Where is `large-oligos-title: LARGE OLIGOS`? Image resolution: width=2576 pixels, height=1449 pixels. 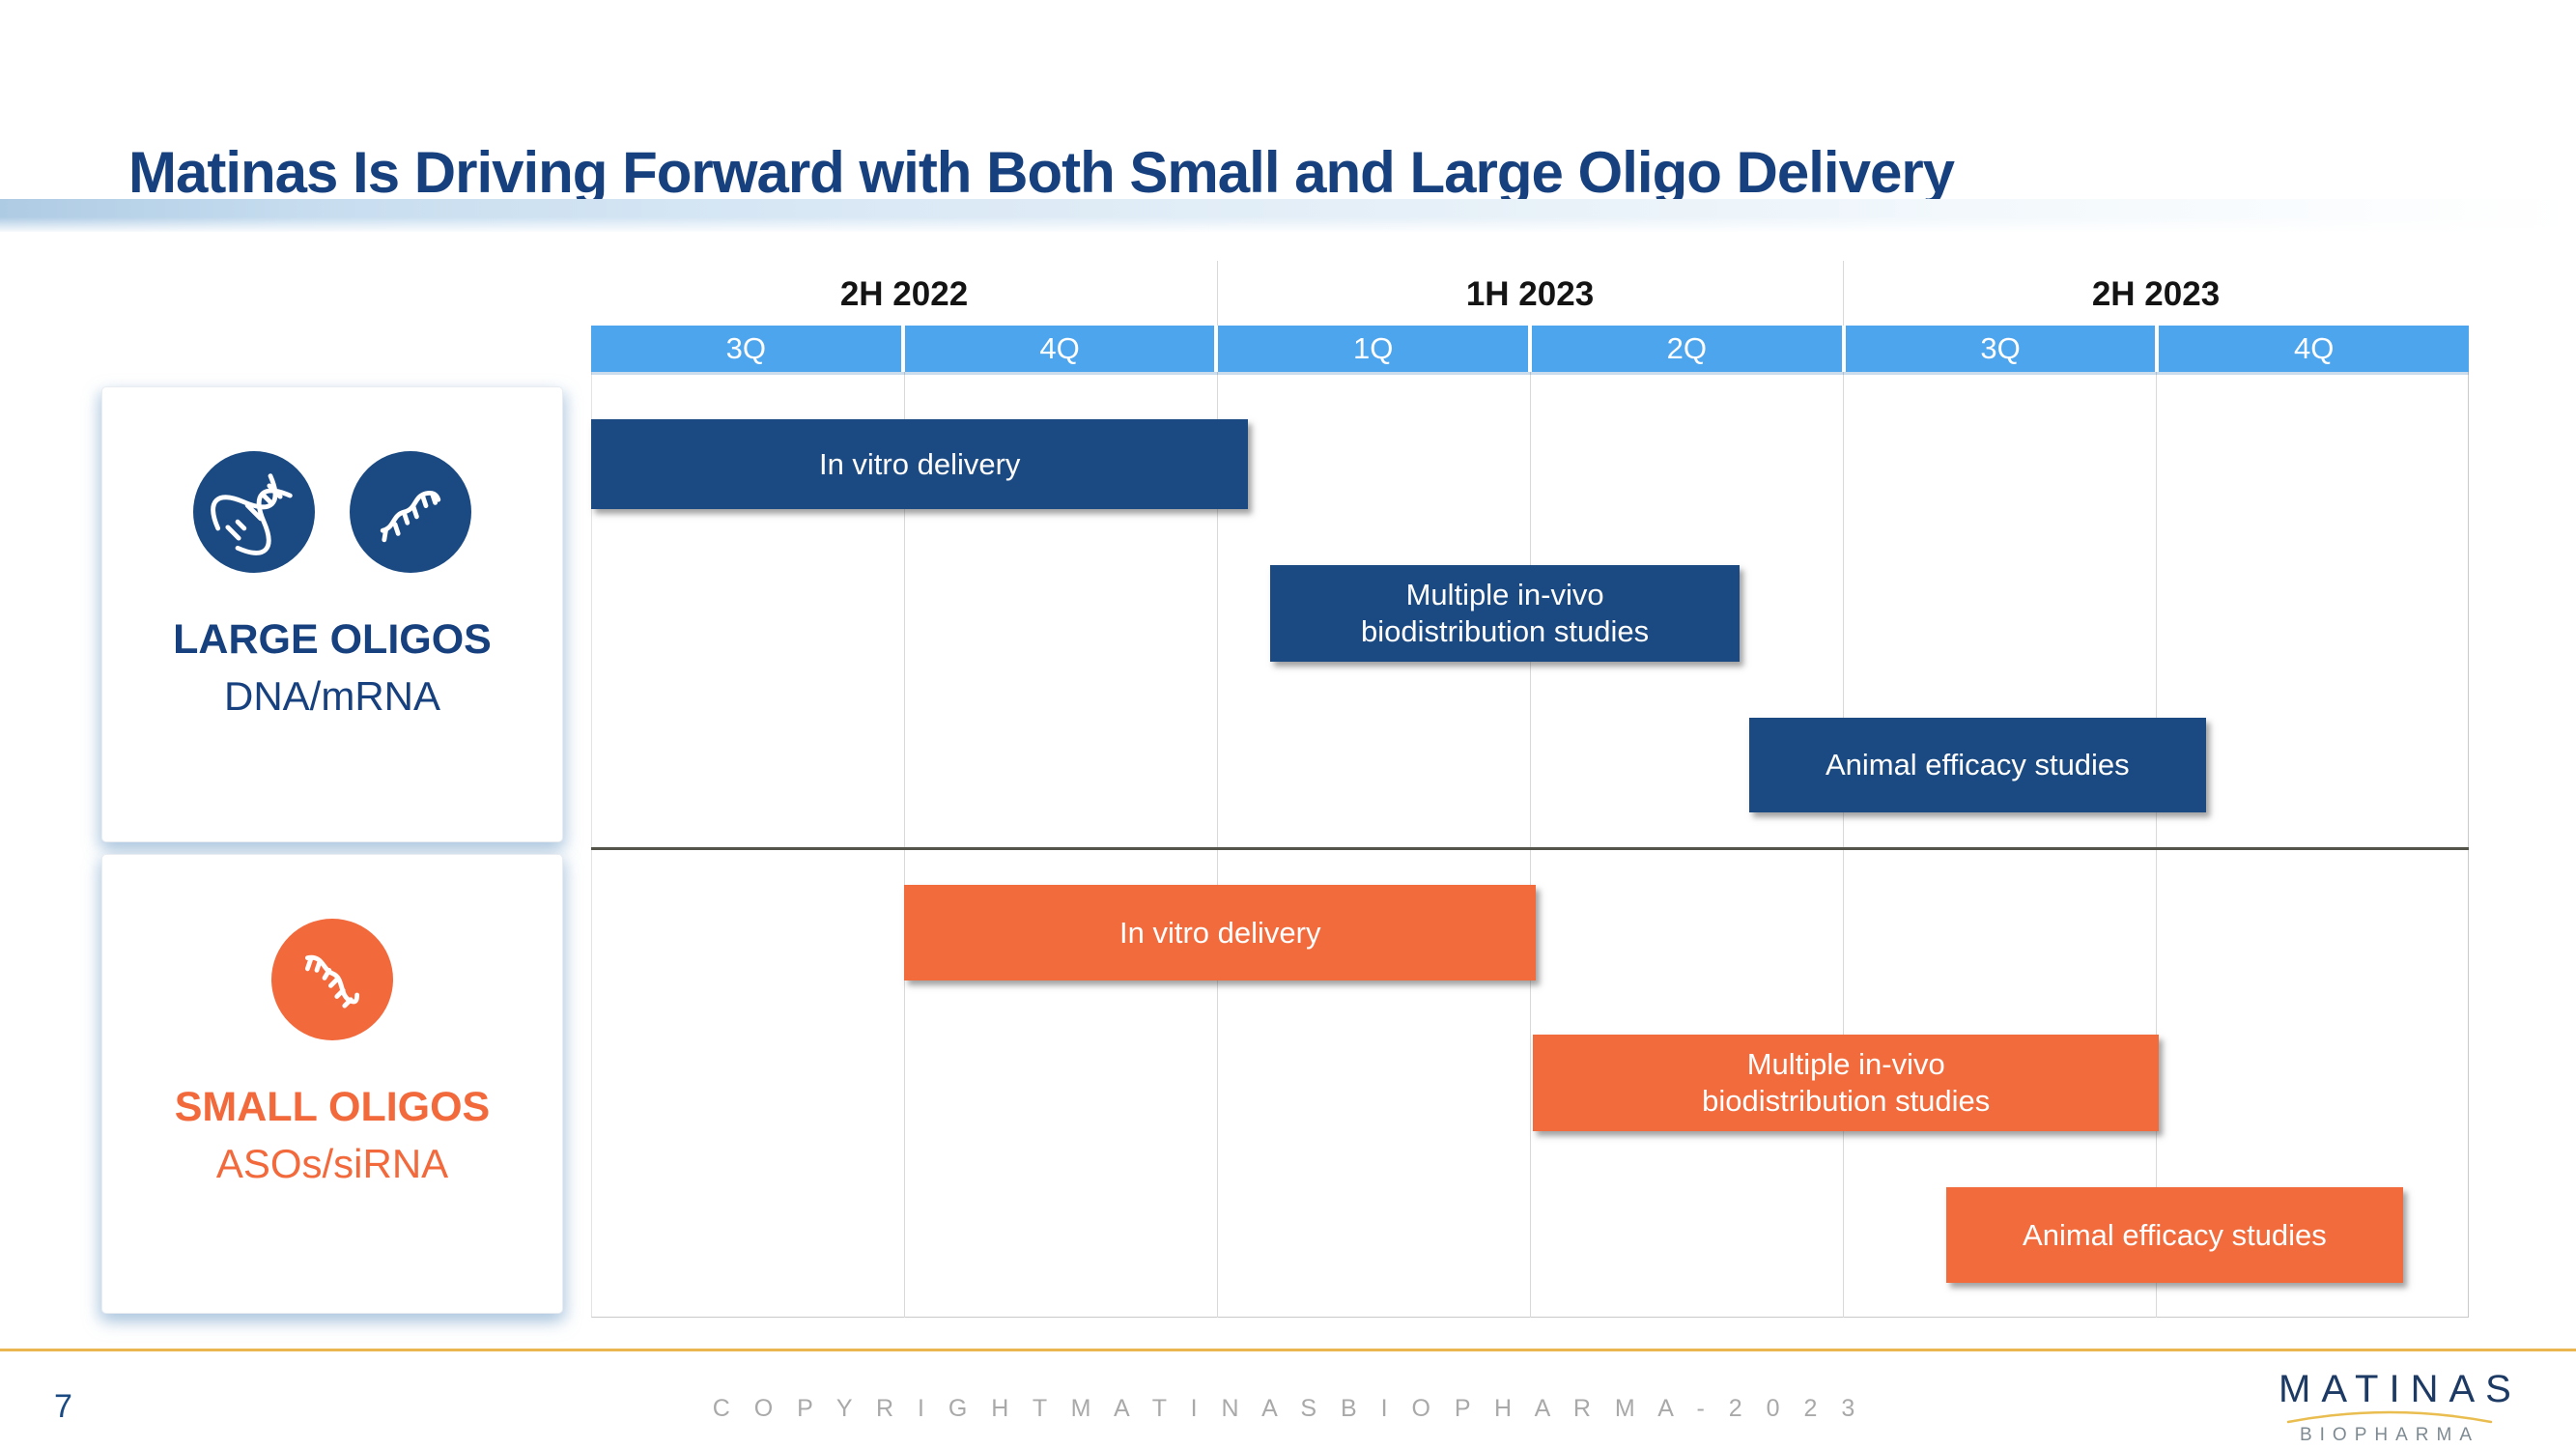
large-oligos-title: LARGE OLIGOS is located at coordinates (332, 639).